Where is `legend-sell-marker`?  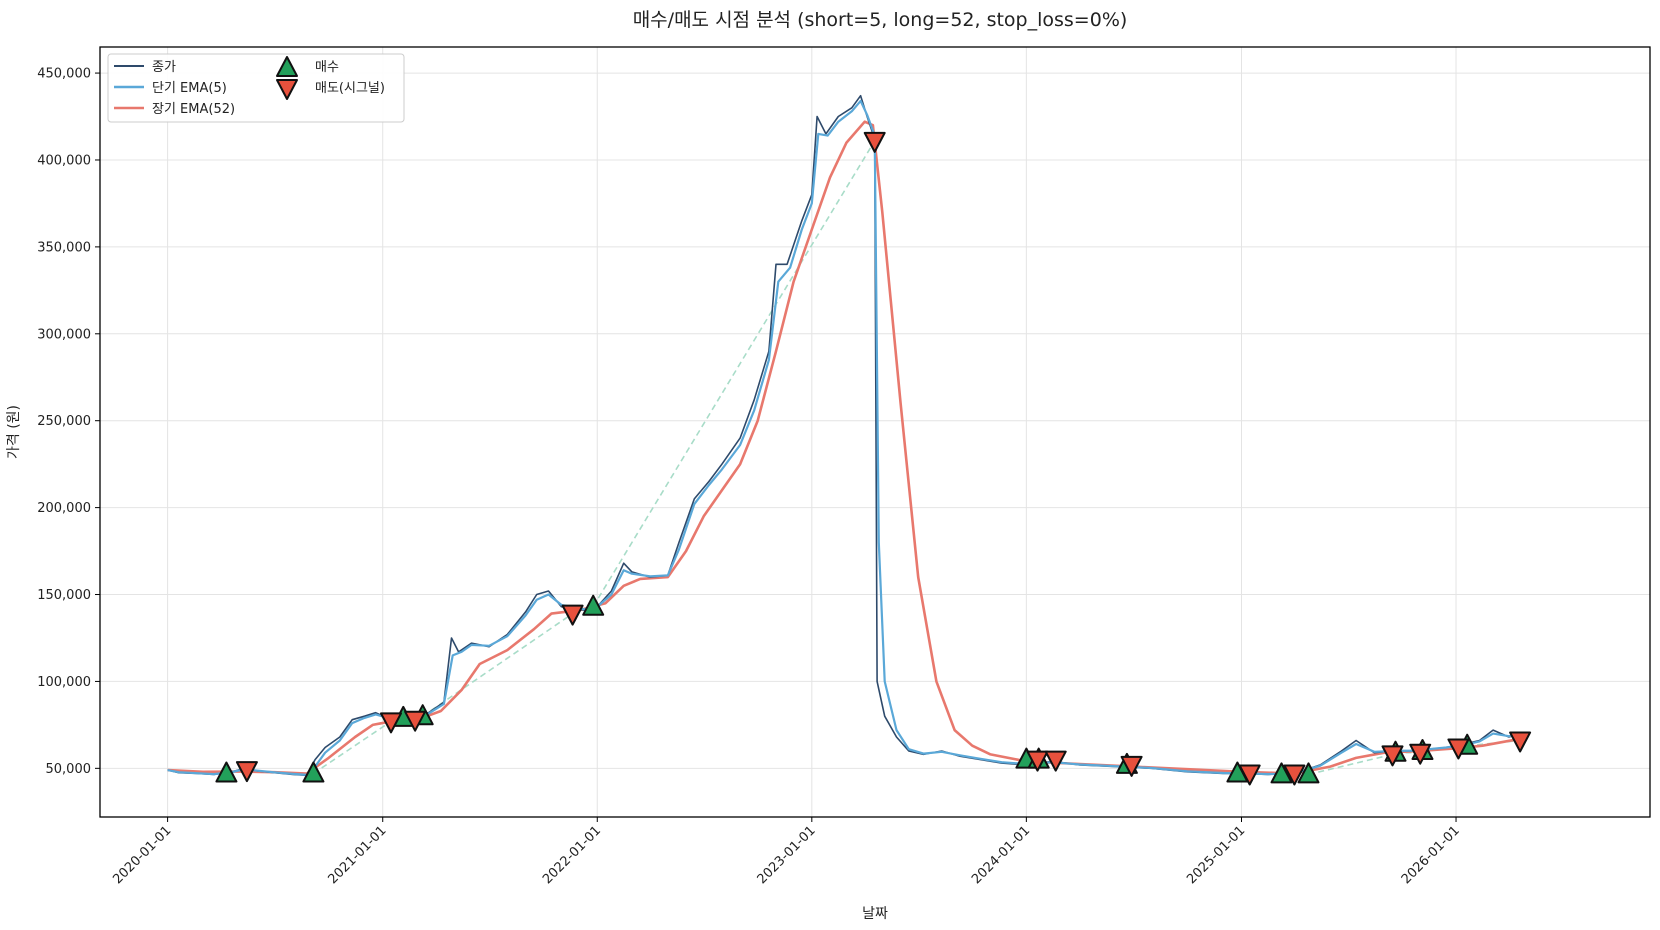 legend-sell-marker is located at coordinates (287, 89).